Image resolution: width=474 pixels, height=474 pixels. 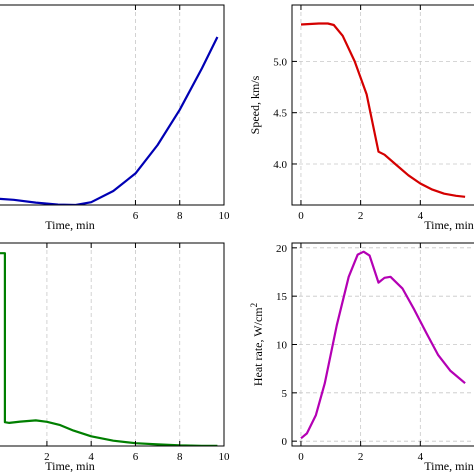 What do you see at coordinates (285, 442) in the screenshot?
I see `y-tick-label: 0` at bounding box center [285, 442].